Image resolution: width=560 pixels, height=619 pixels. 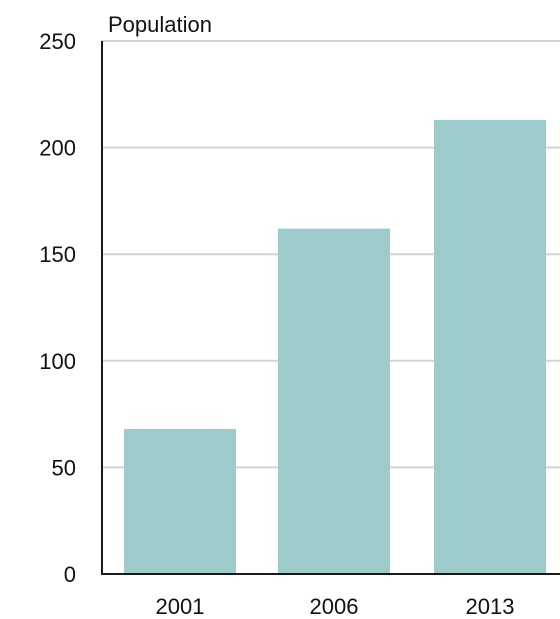 I want to click on y-tick-label: 200, so click(x=57, y=148).